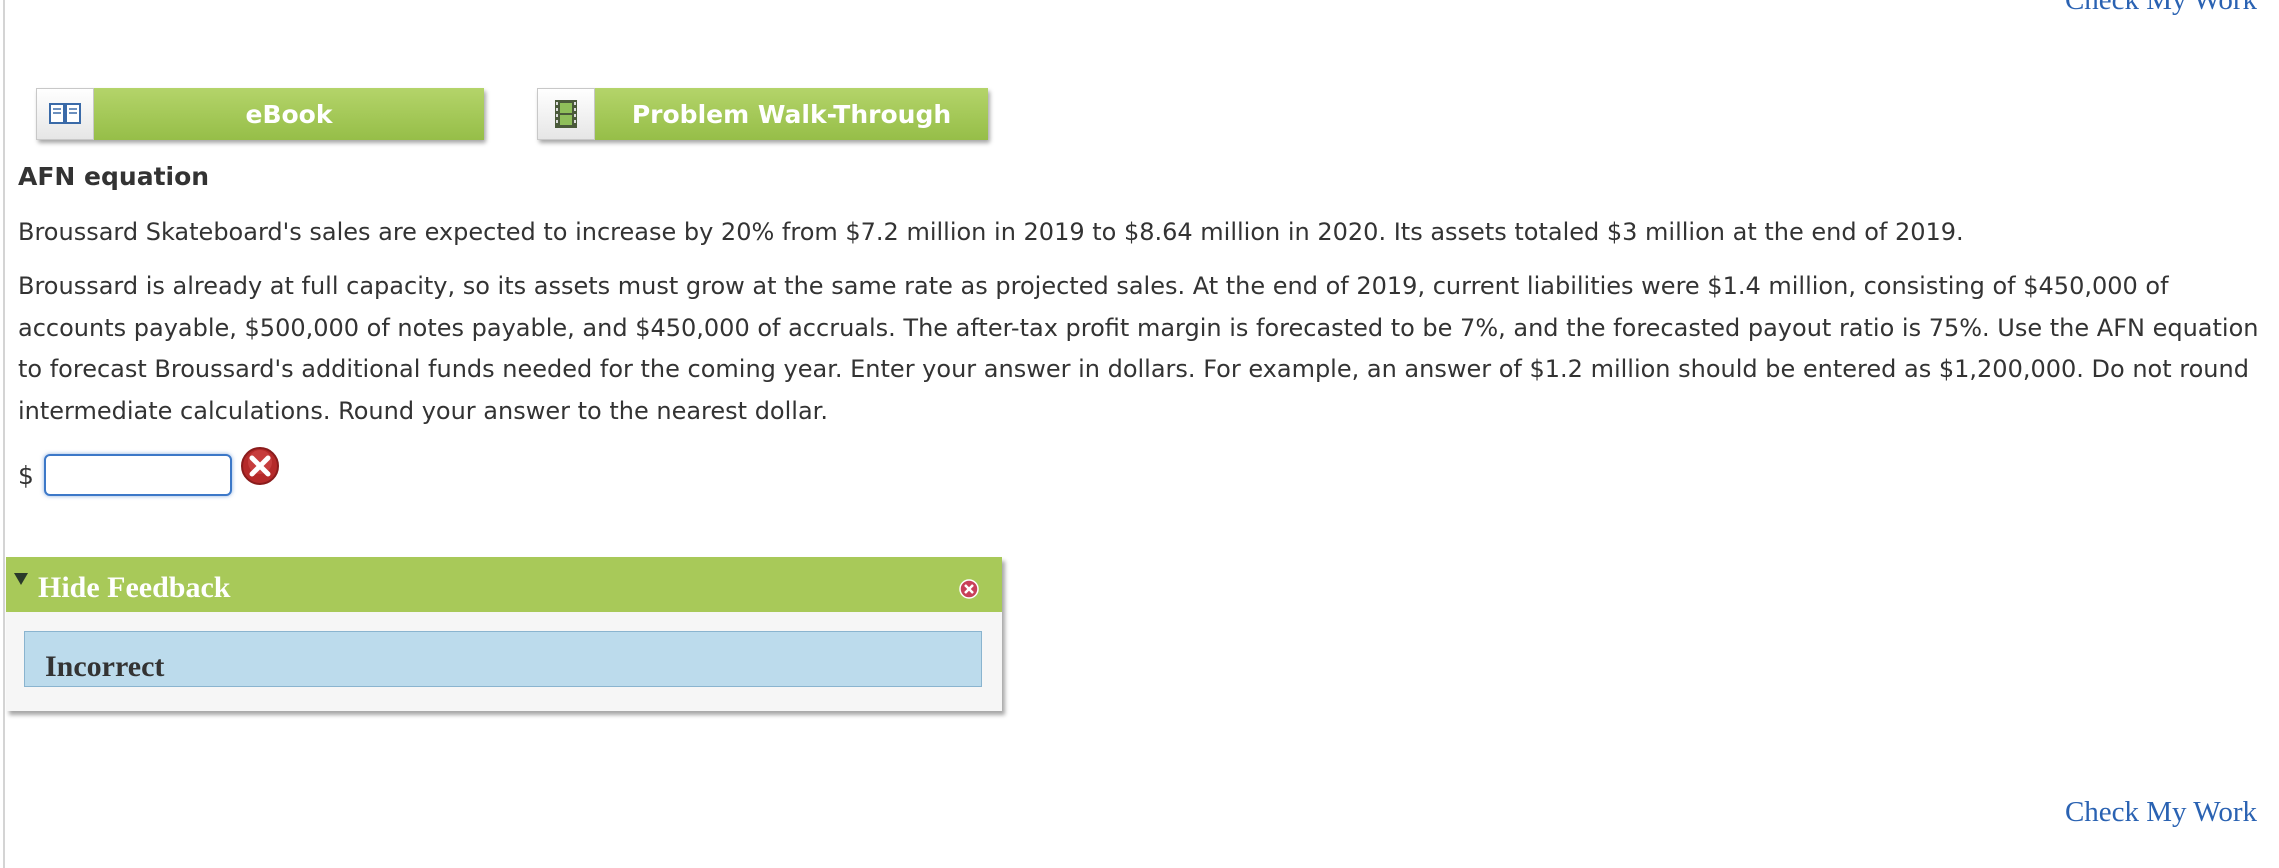  I want to click on answer-row: $, so click(125, 475).